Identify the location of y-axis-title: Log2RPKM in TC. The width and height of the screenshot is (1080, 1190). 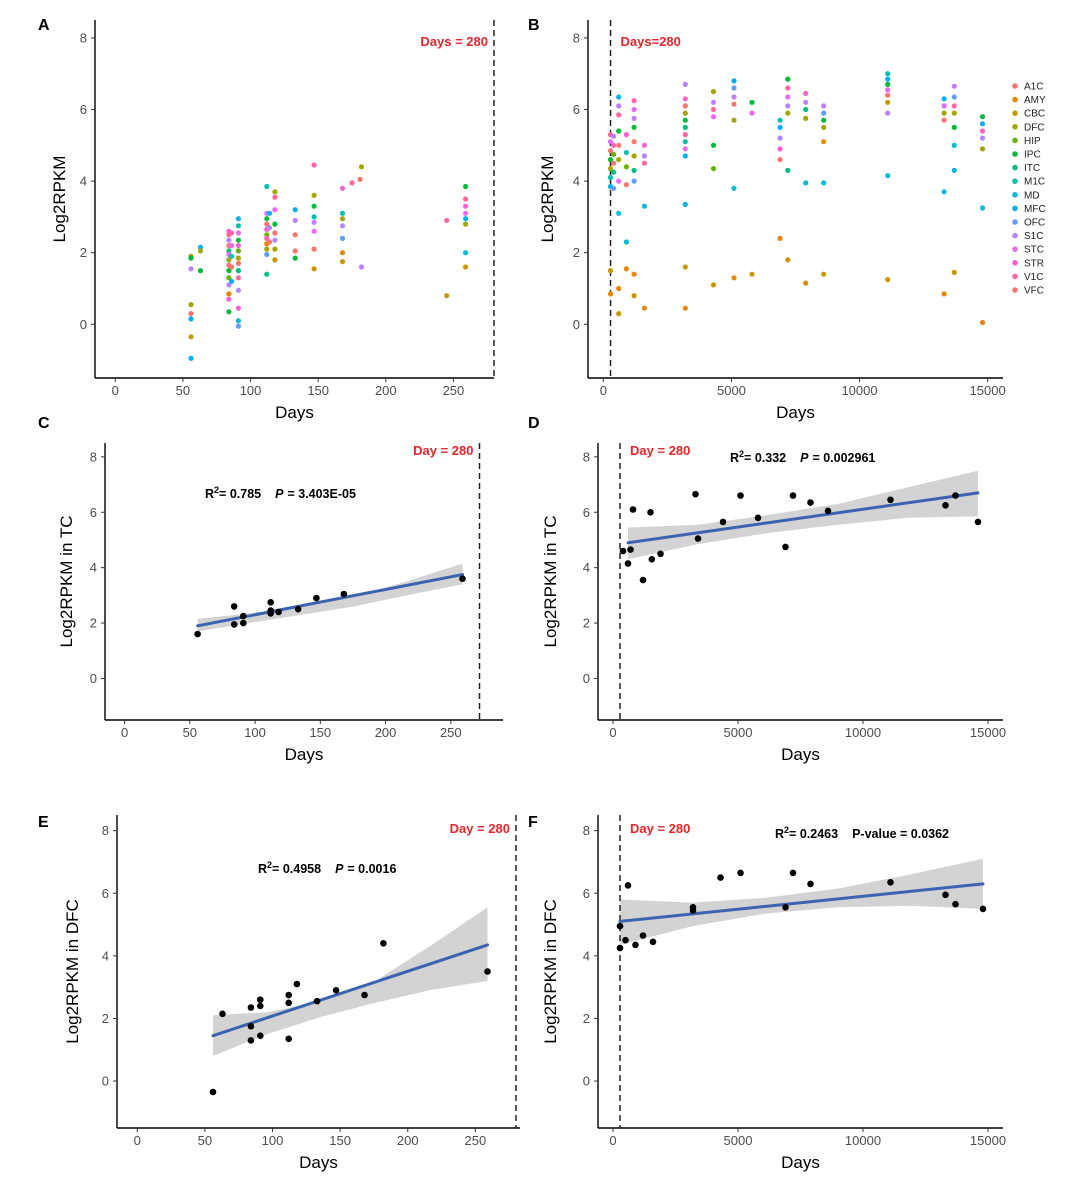
(550, 582).